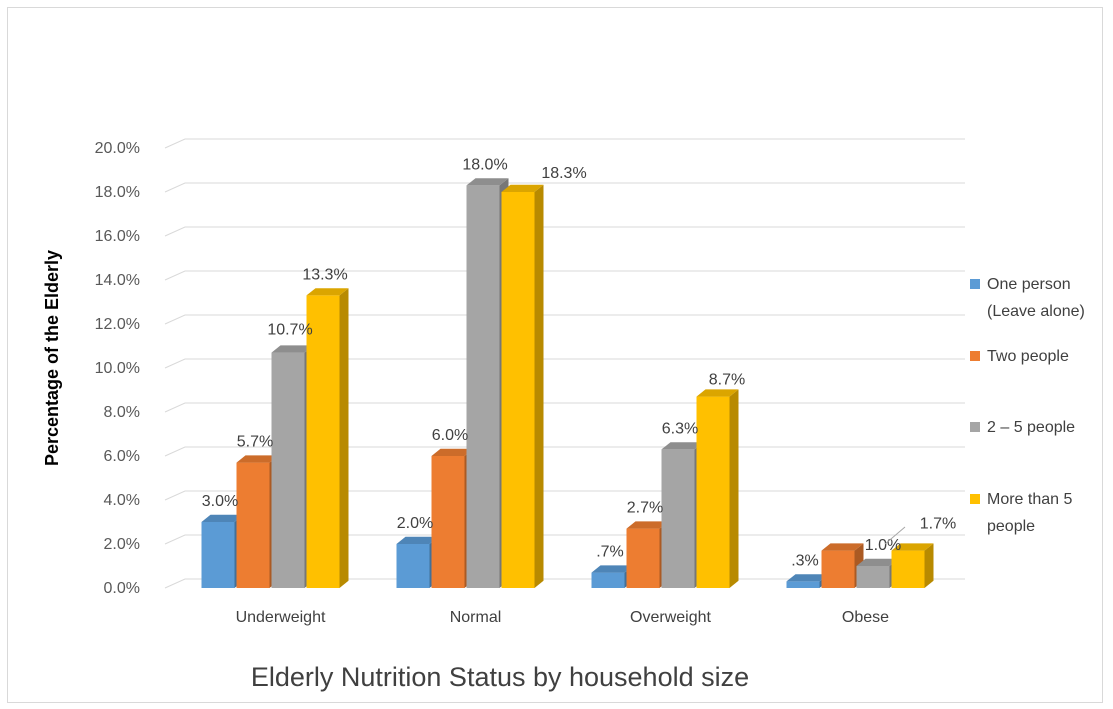  What do you see at coordinates (563, 617) in the screenshot?
I see `x-axis-categories: Underweight Normal Overweight Obese` at bounding box center [563, 617].